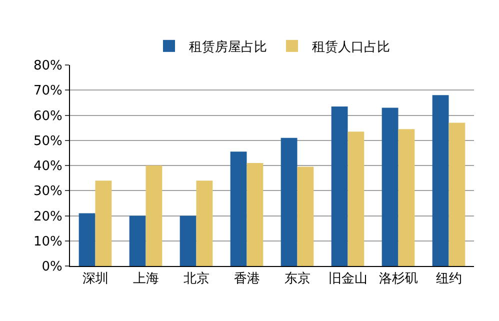 The height and width of the screenshot is (321, 499). Describe the element at coordinates (47, 216) in the screenshot. I see `y-tick-label: 20%` at that location.